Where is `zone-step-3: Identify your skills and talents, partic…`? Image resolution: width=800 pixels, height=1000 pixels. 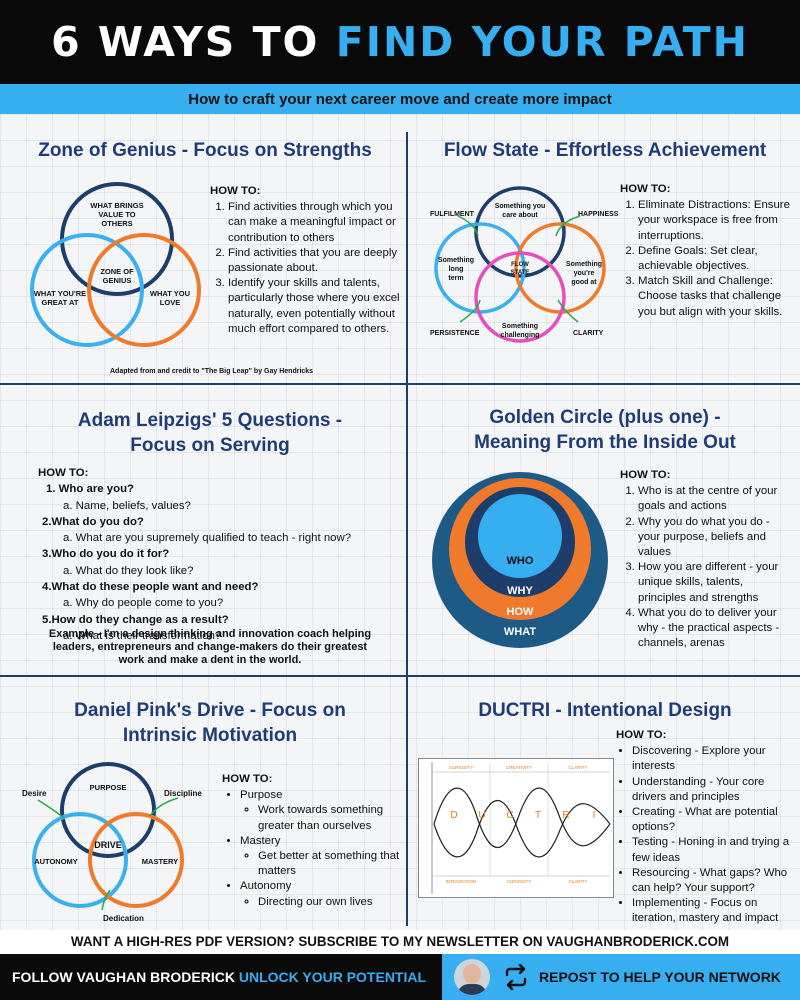 zone-step-3: Identify your skills and talents, partic… is located at coordinates (314, 306).